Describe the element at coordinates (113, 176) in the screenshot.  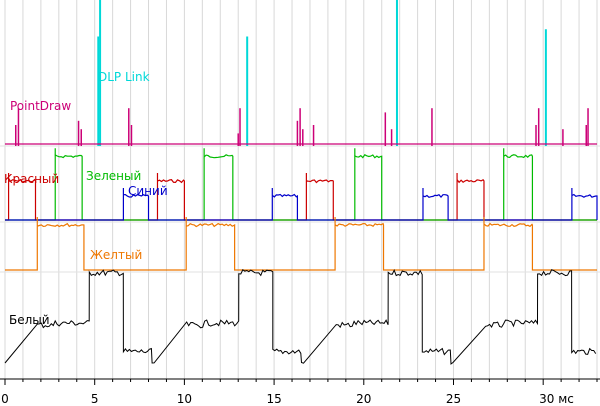
I see `series-label: Зеленый` at that location.